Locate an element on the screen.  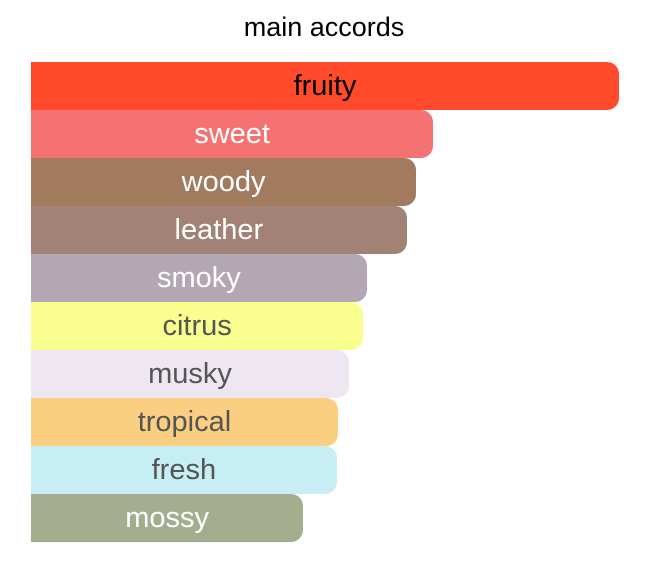
bar-label: sweet is located at coordinates (232, 133).